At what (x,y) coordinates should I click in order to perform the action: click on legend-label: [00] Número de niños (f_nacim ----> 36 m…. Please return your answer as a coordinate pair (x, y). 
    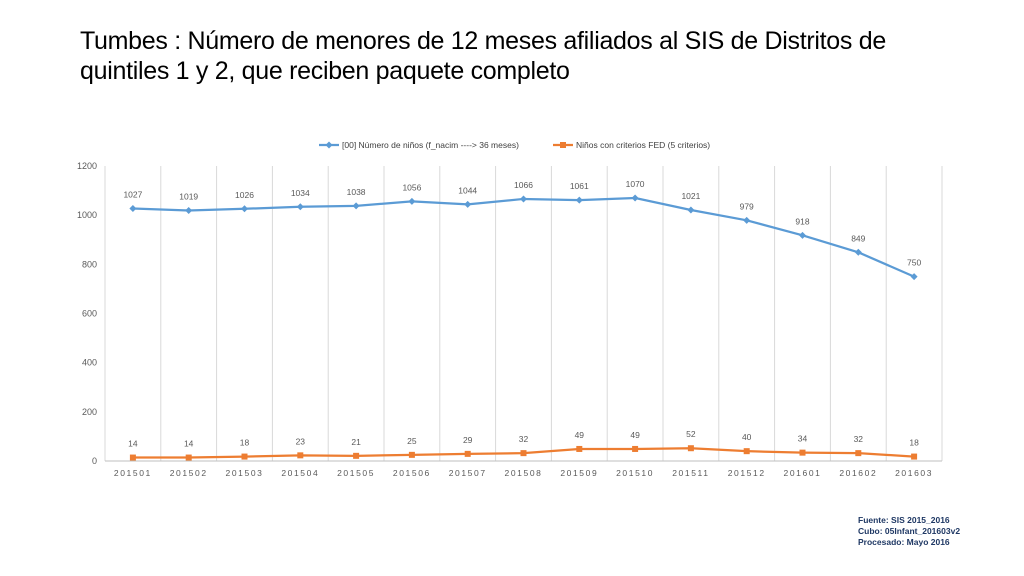
    Looking at the image, I should click on (430, 145).